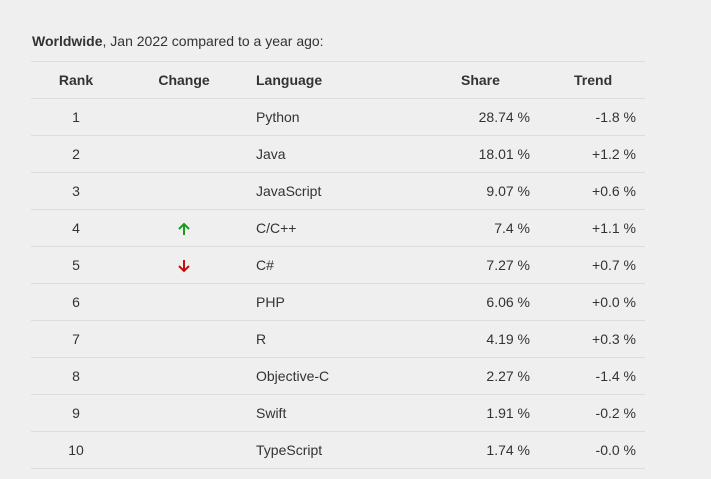  What do you see at coordinates (592, 302) in the screenshot?
I see `trend-cell: +0.0 %` at bounding box center [592, 302].